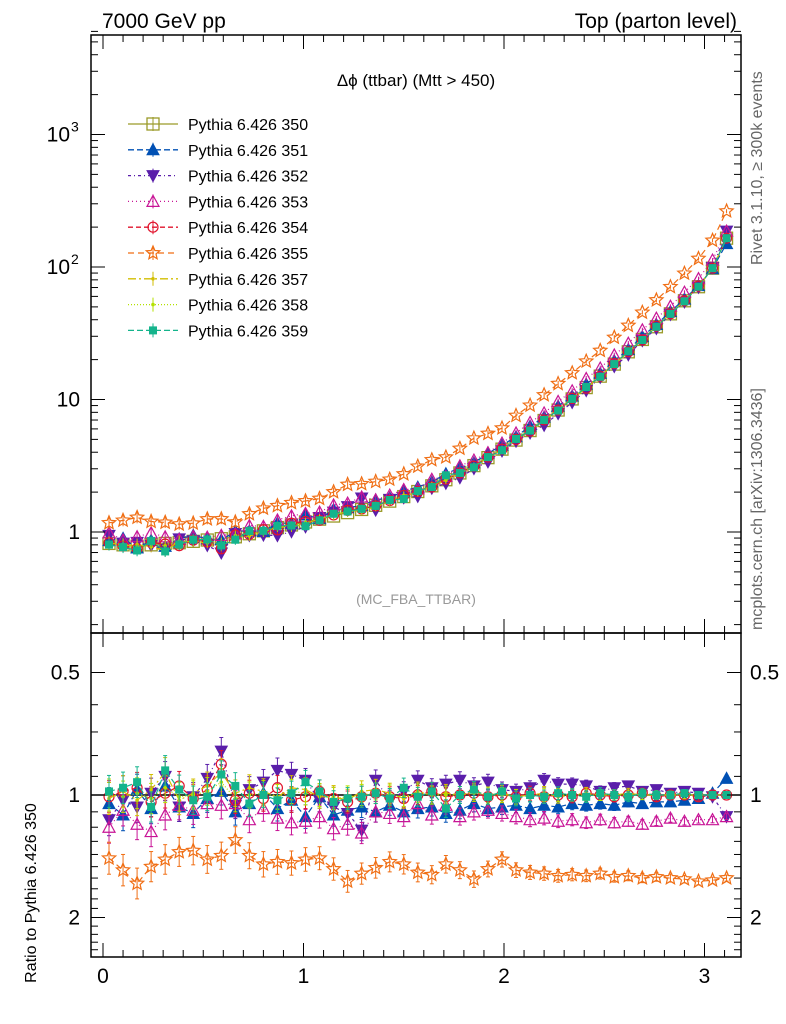 The height and width of the screenshot is (1024, 786). I want to click on ratio-xtick-label: 2, so click(504, 976).